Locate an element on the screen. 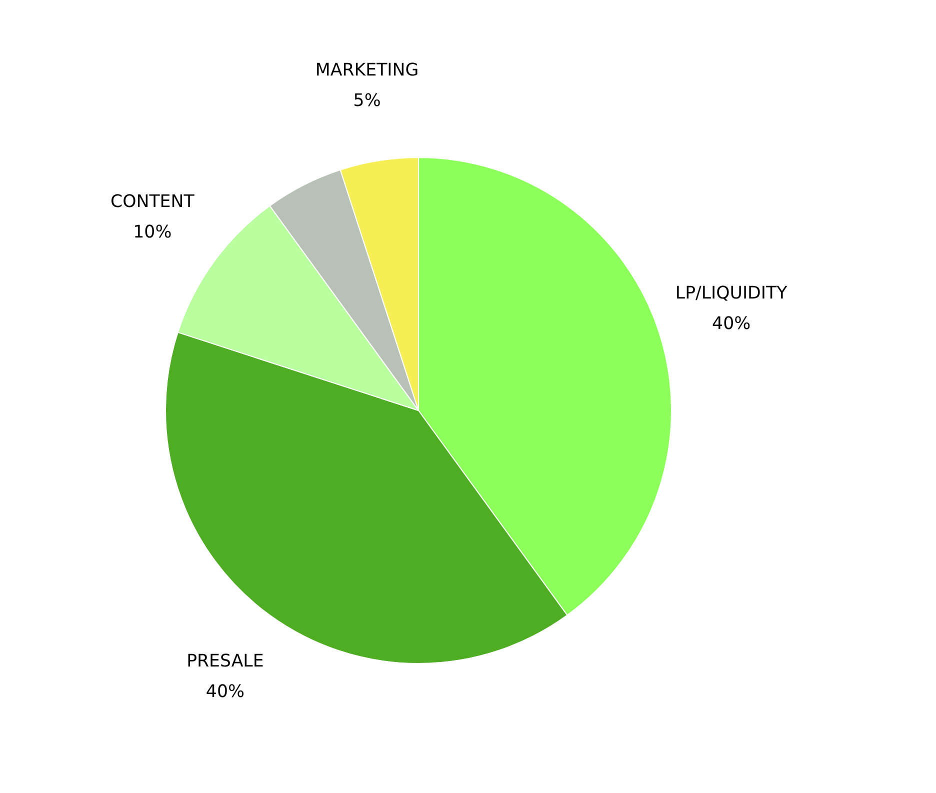  slice-label: CONTENT is located at coordinates (152, 202).